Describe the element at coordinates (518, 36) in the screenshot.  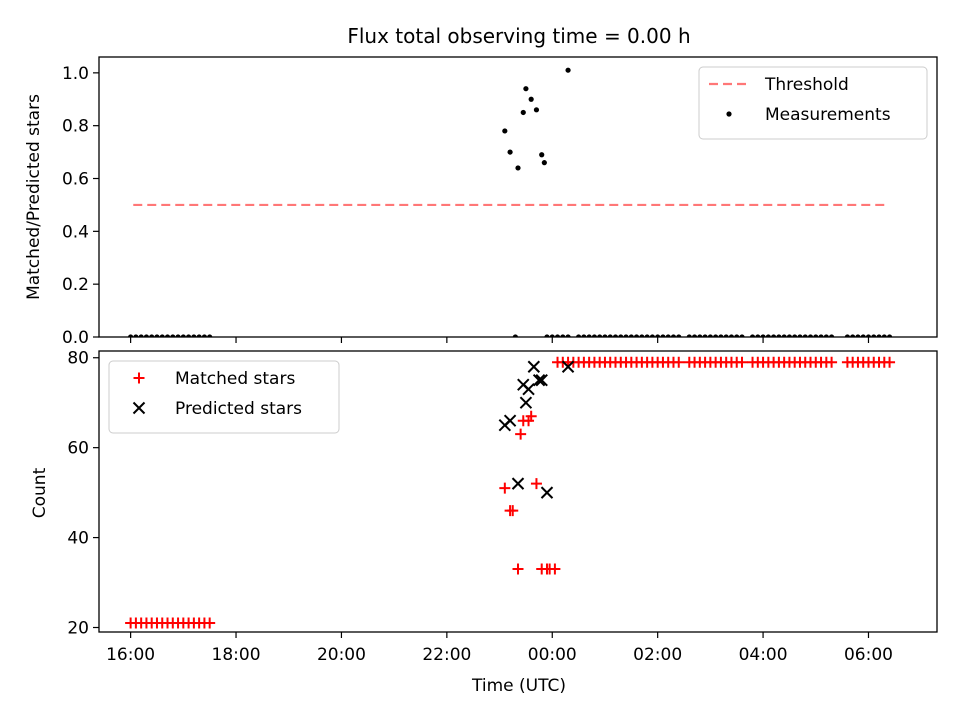
I see `chart-title: Flux total observing time = 0.00 h` at that location.